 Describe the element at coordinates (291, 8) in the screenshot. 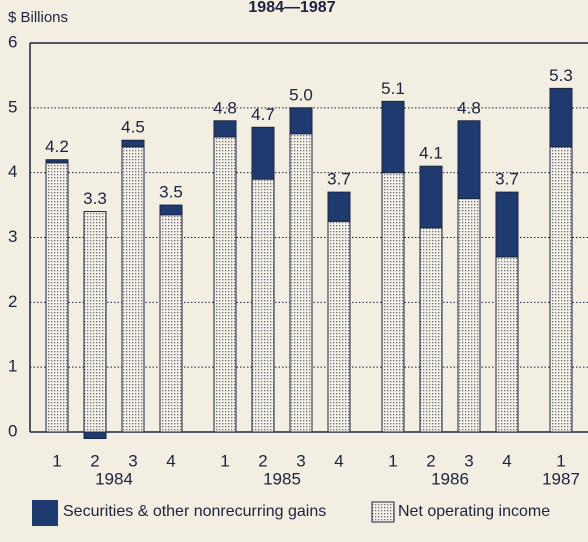

I see `chart-title: 1984—1987` at that location.